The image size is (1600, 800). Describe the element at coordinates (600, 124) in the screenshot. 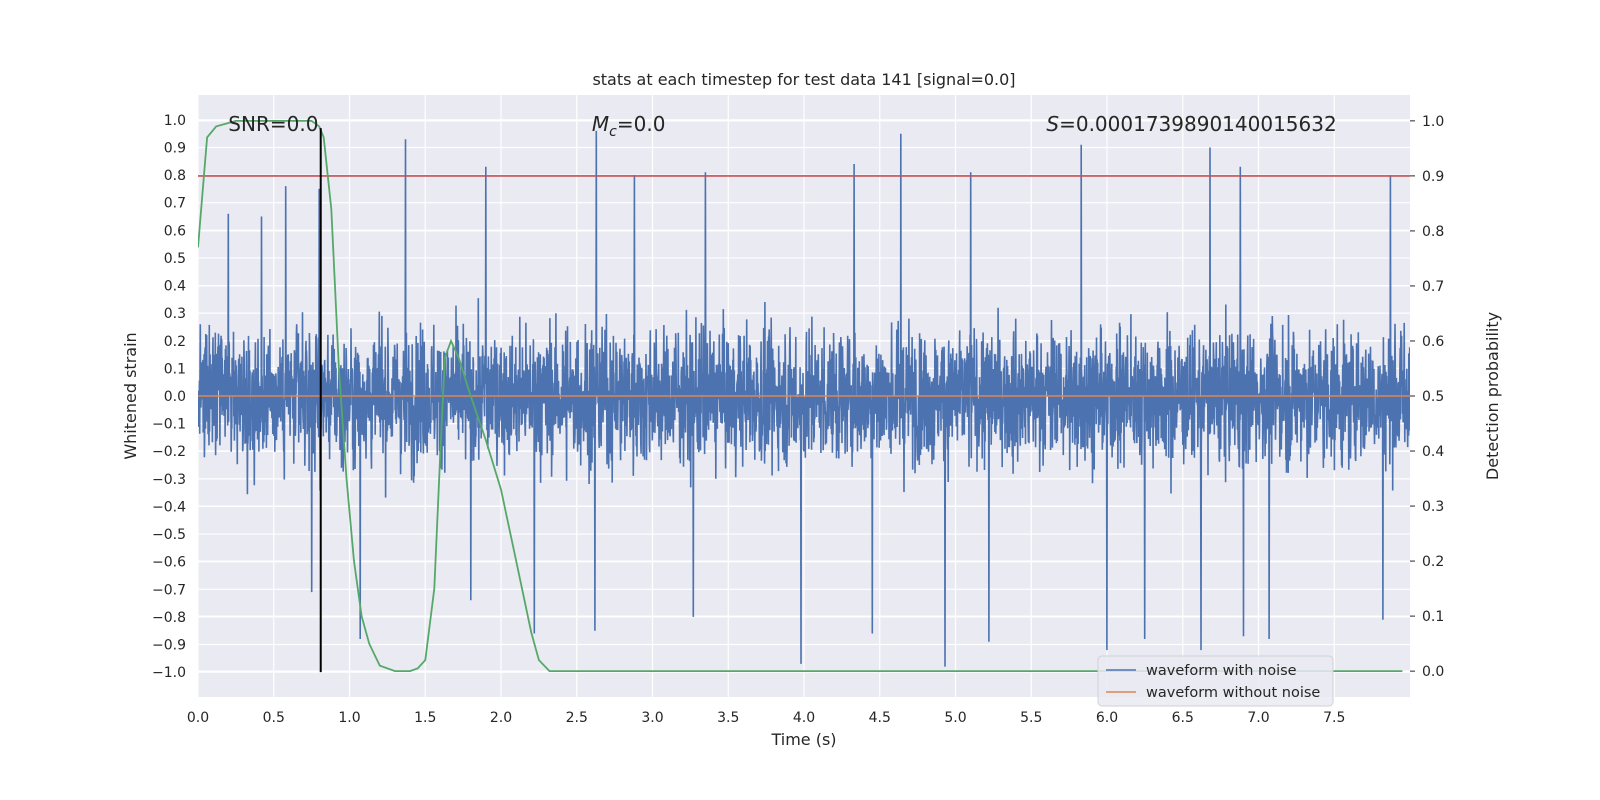

I see `annotation-symbol: M` at that location.